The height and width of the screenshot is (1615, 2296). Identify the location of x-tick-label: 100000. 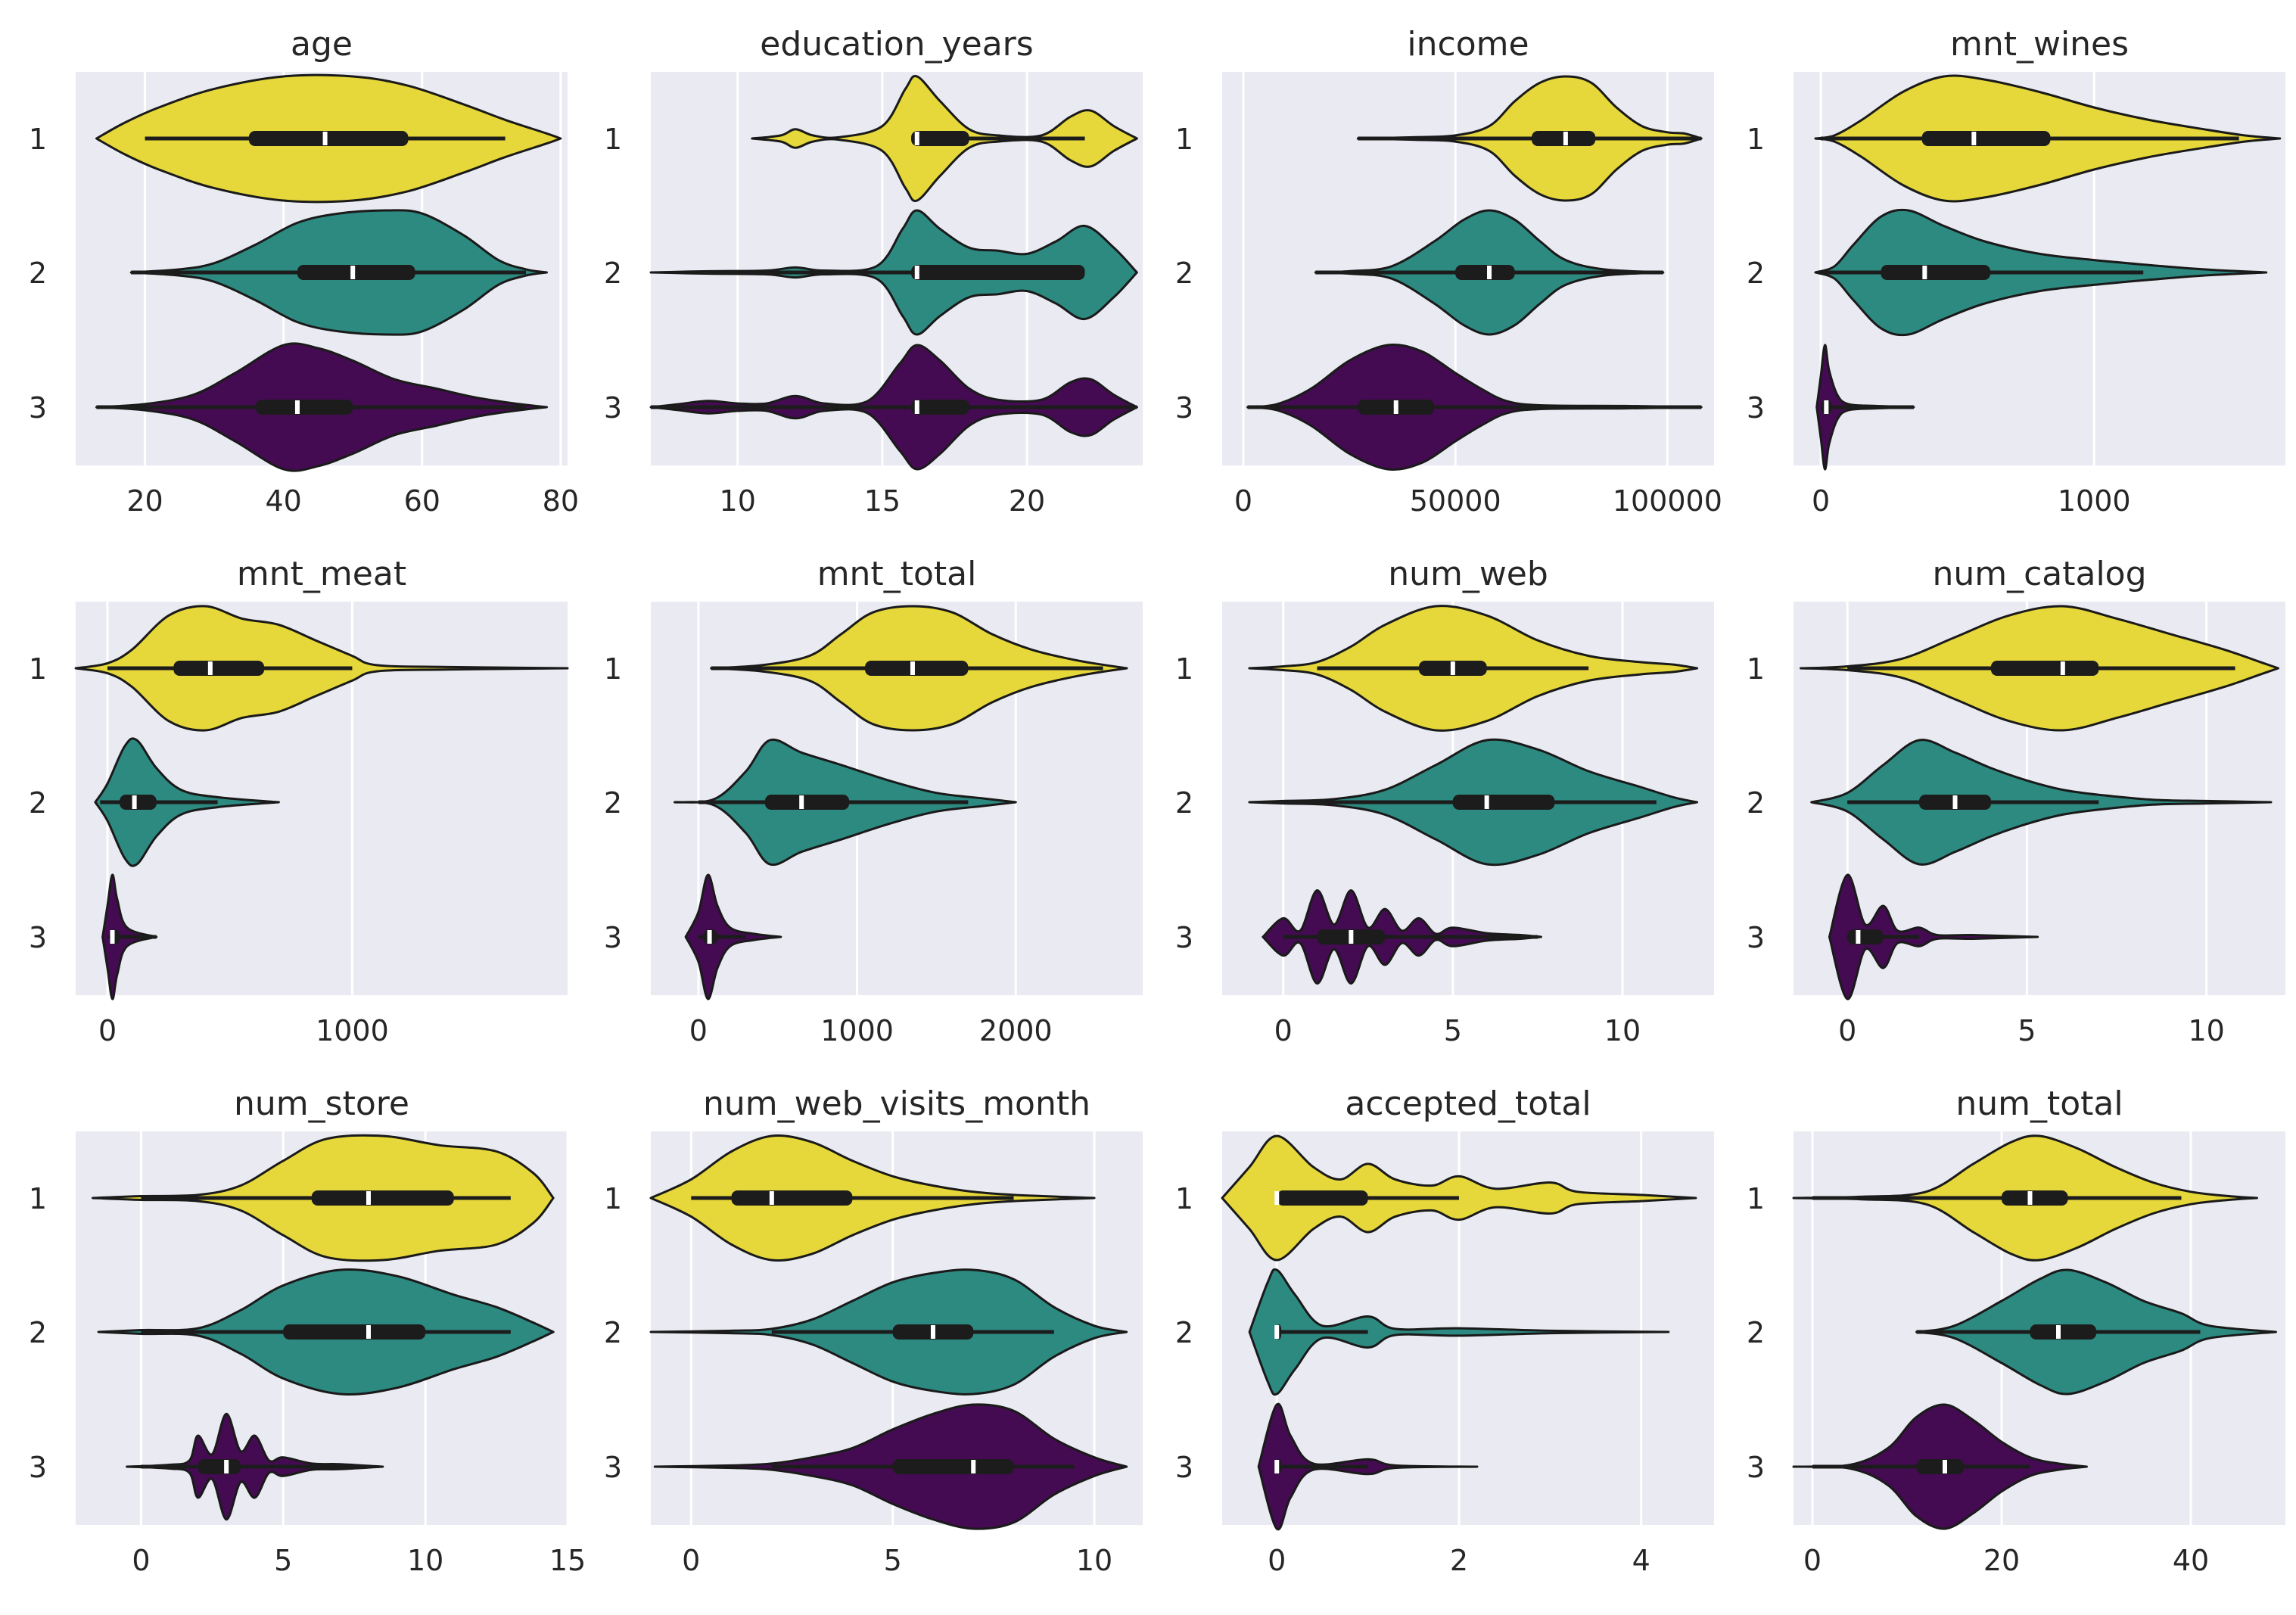
(1667, 501).